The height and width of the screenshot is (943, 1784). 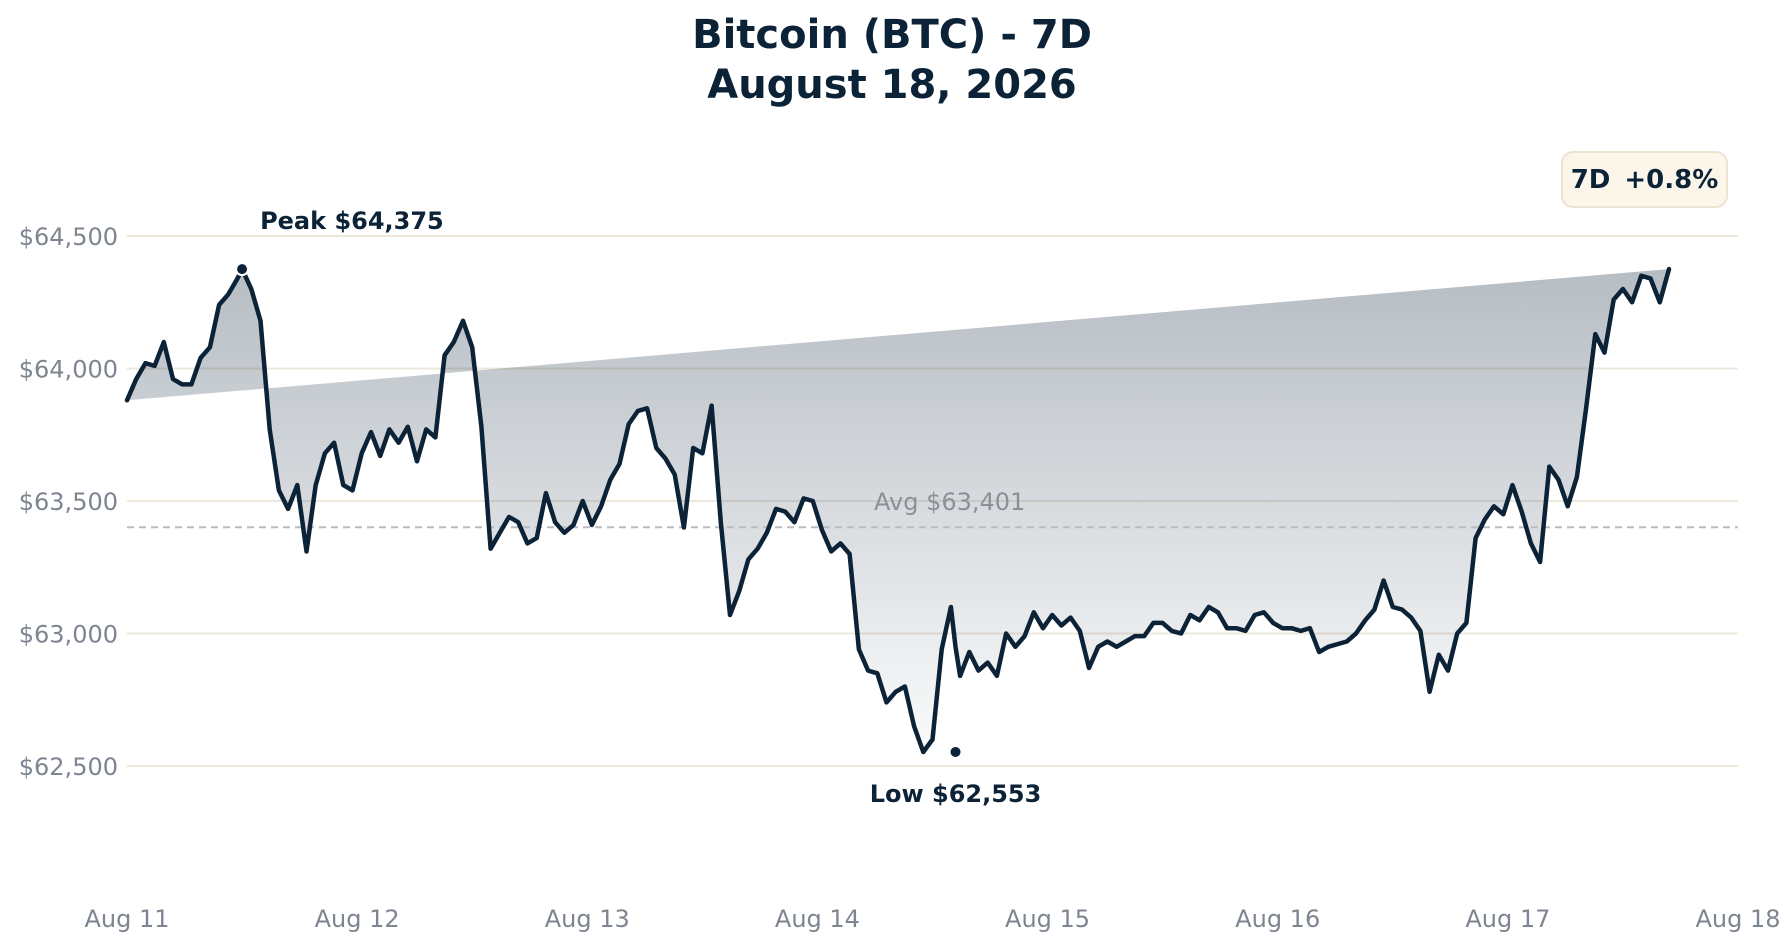 I want to click on y-tick-label: $64,000, so click(x=68, y=370).